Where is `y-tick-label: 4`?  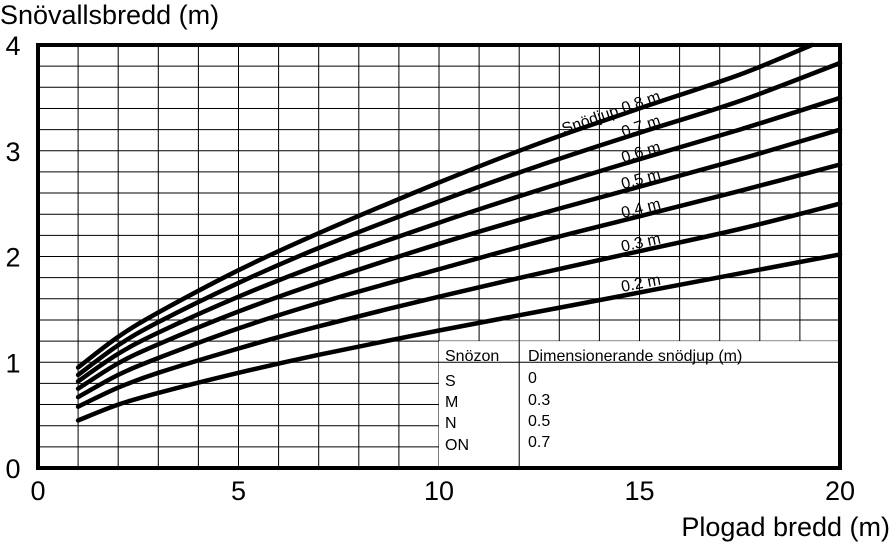 y-tick-label: 4 is located at coordinates (12, 46).